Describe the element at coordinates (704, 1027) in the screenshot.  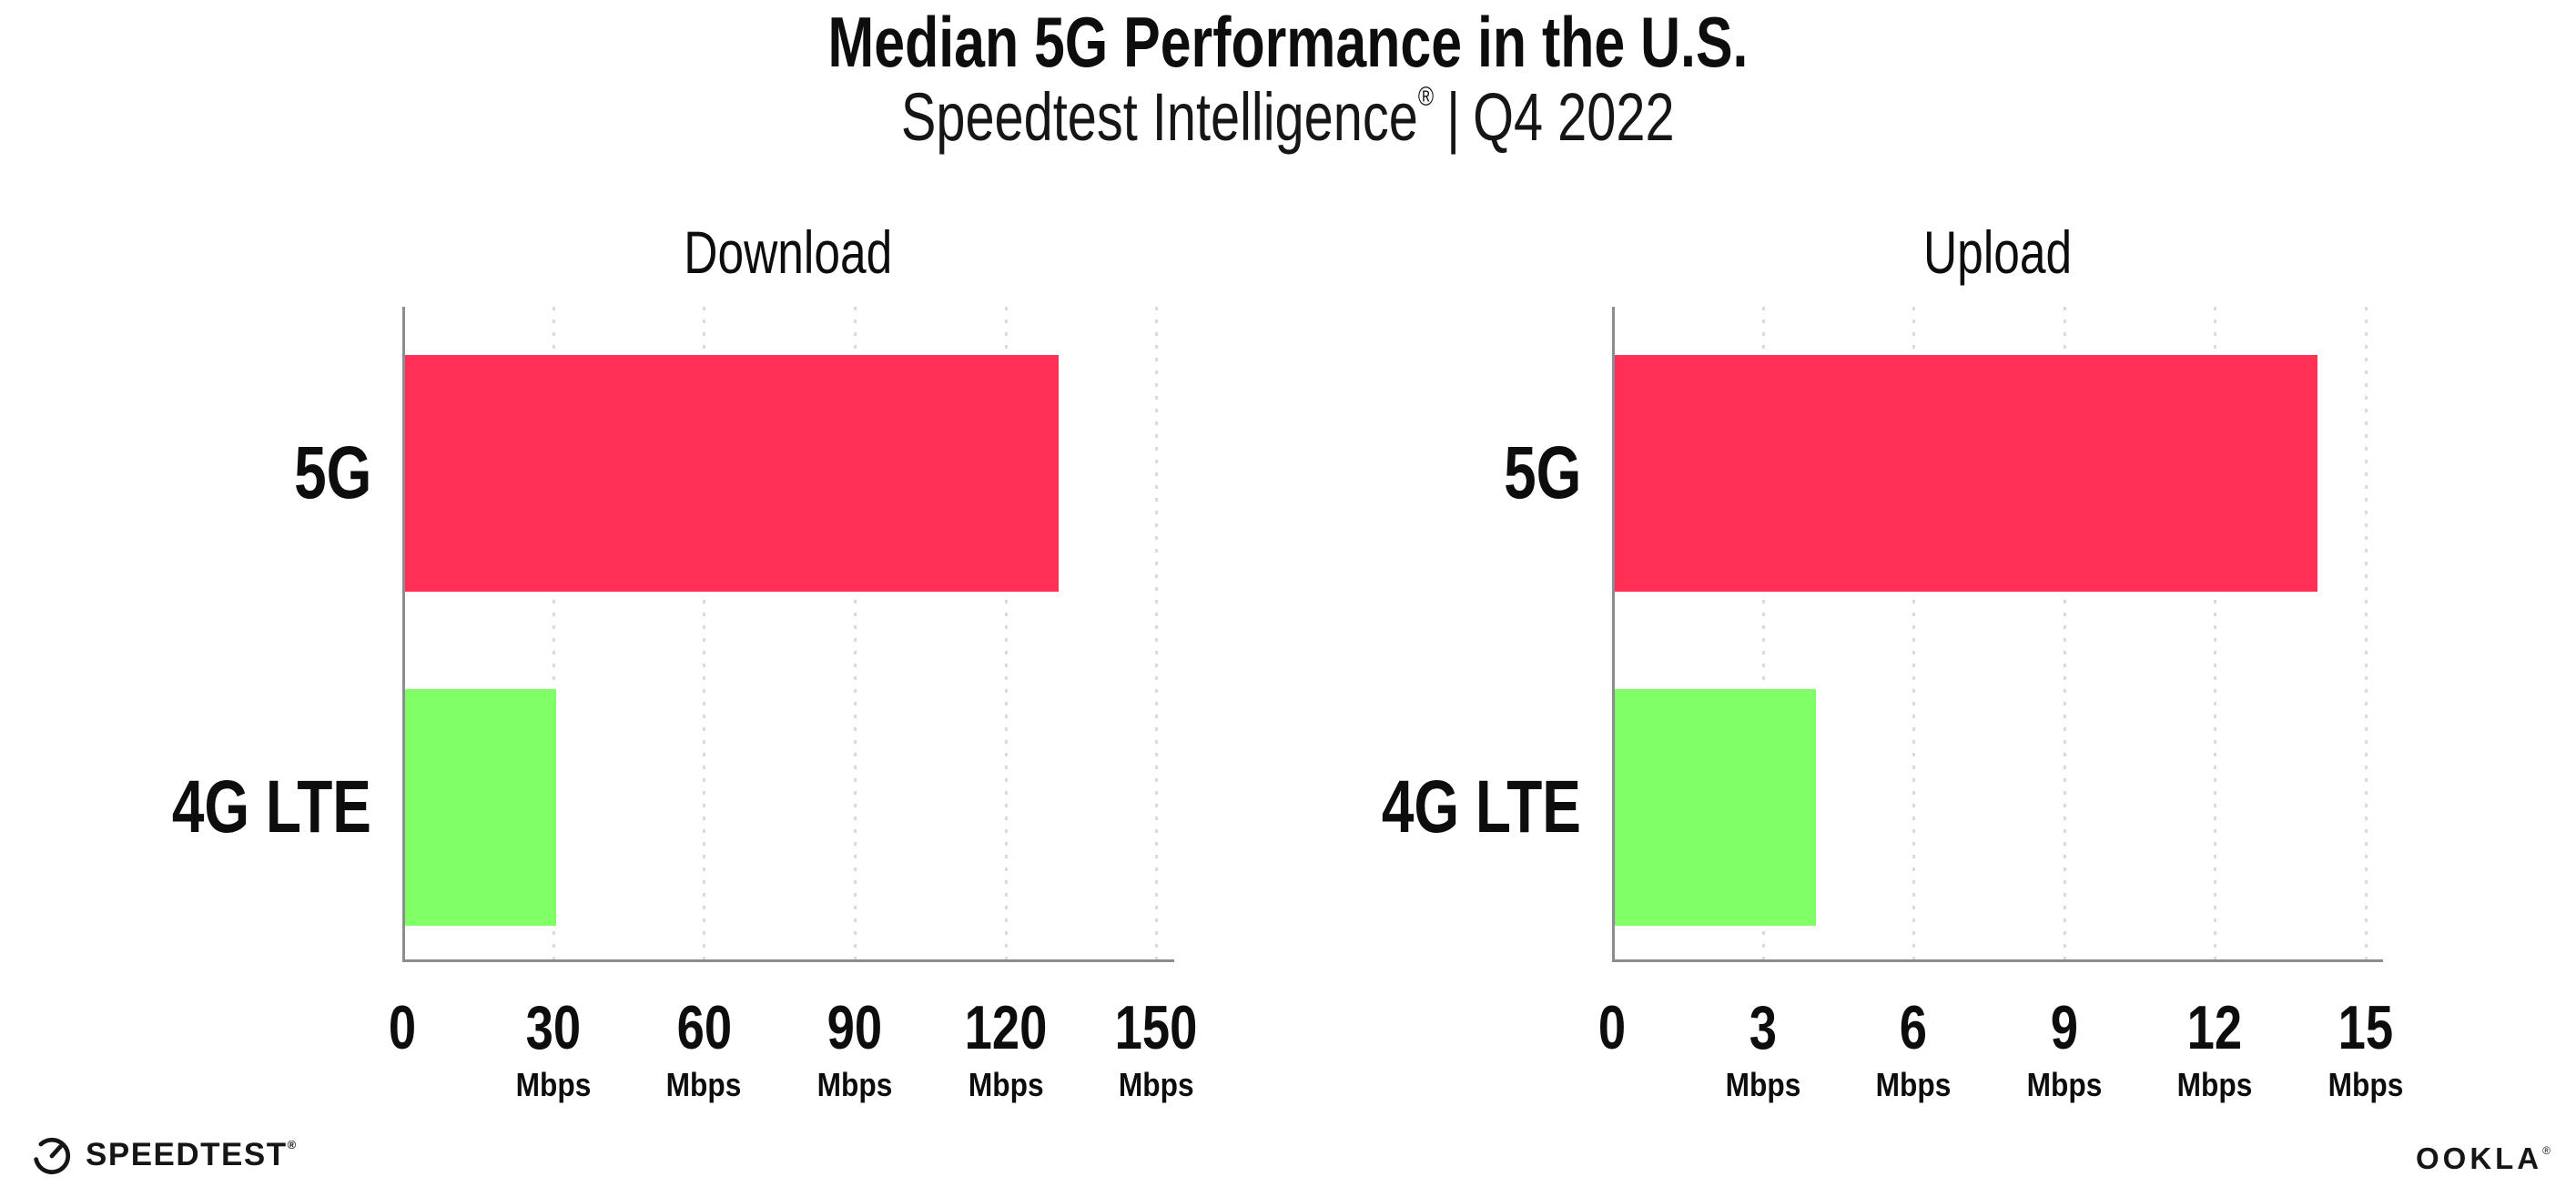
I see `x-tick-value: 60` at that location.